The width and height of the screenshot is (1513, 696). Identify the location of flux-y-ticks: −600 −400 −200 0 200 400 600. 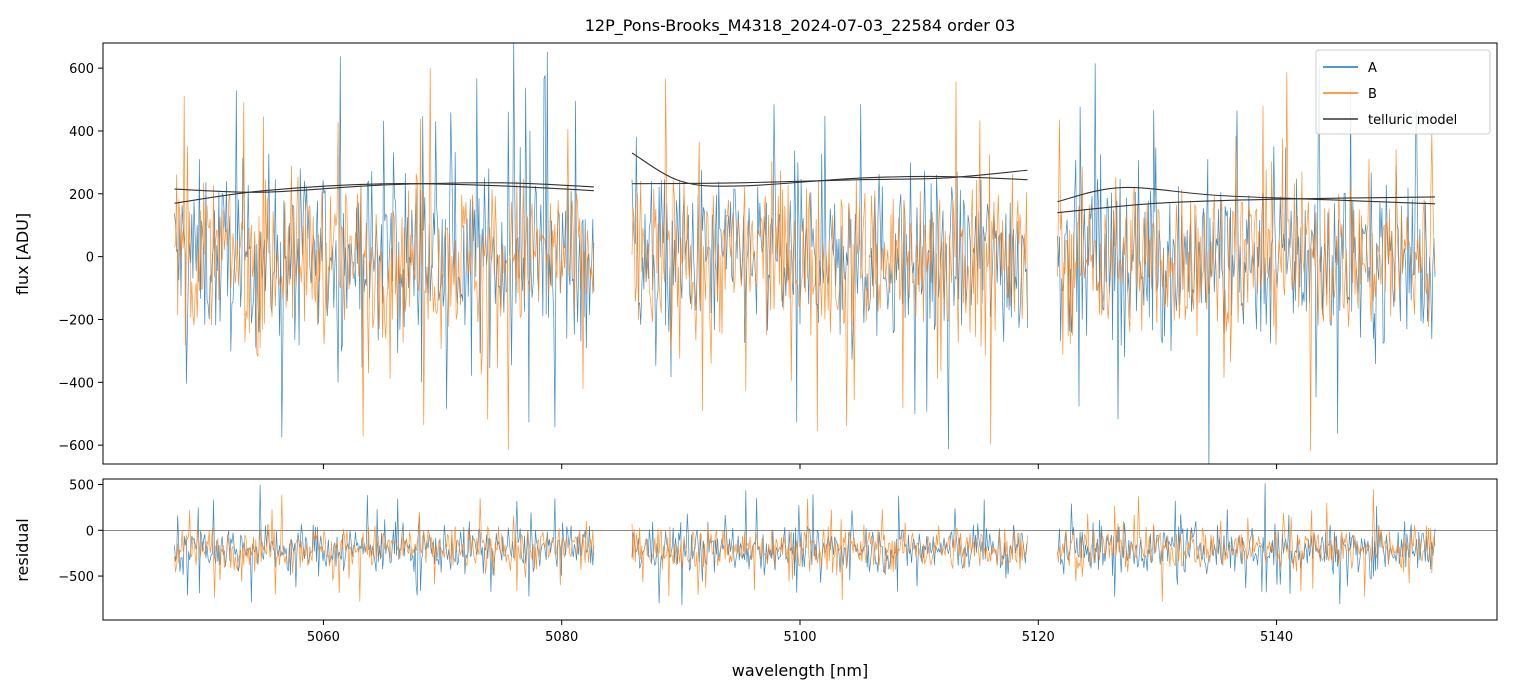
(80, 258).